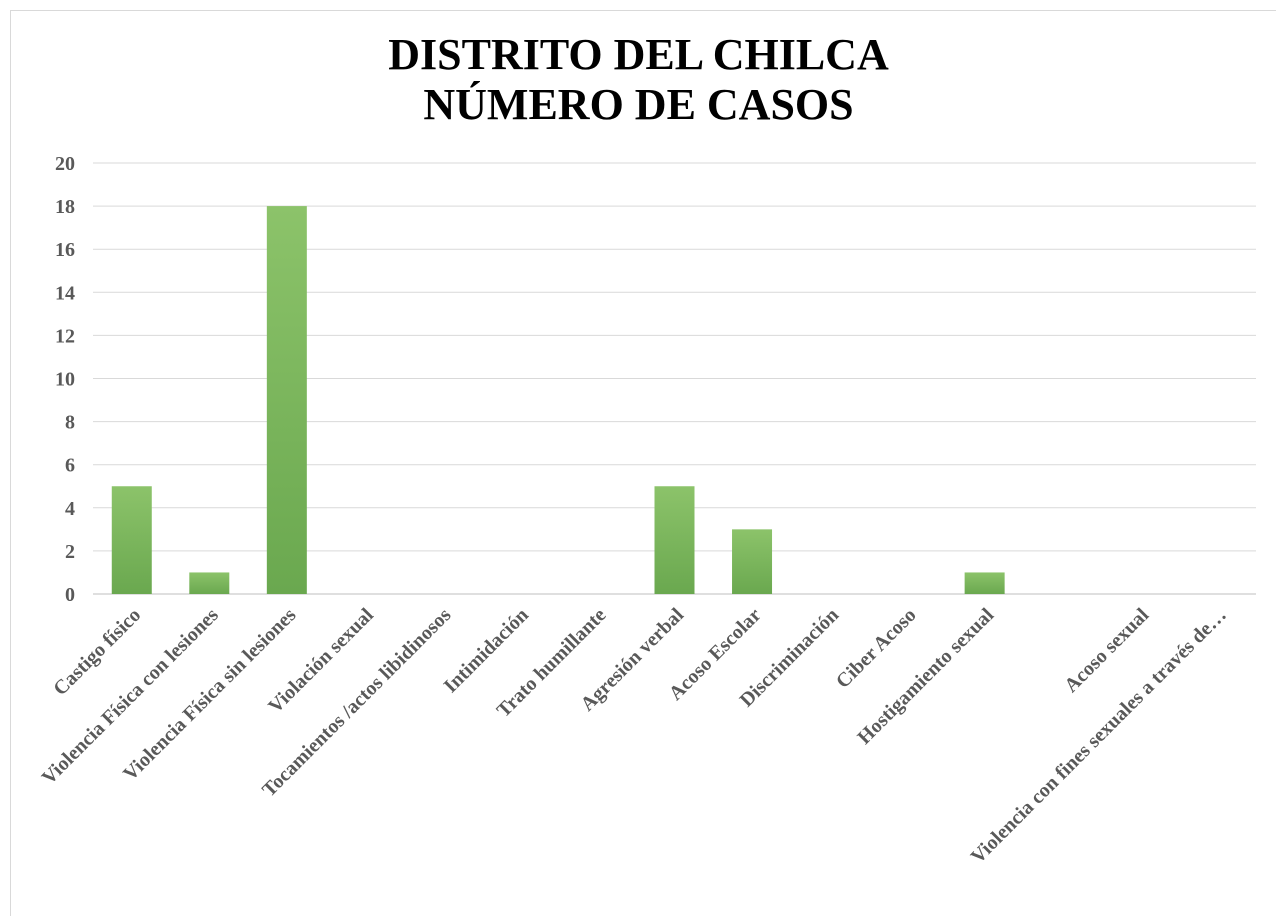  Describe the element at coordinates (70, 509) in the screenshot. I see `y-tick-label: 4` at that location.